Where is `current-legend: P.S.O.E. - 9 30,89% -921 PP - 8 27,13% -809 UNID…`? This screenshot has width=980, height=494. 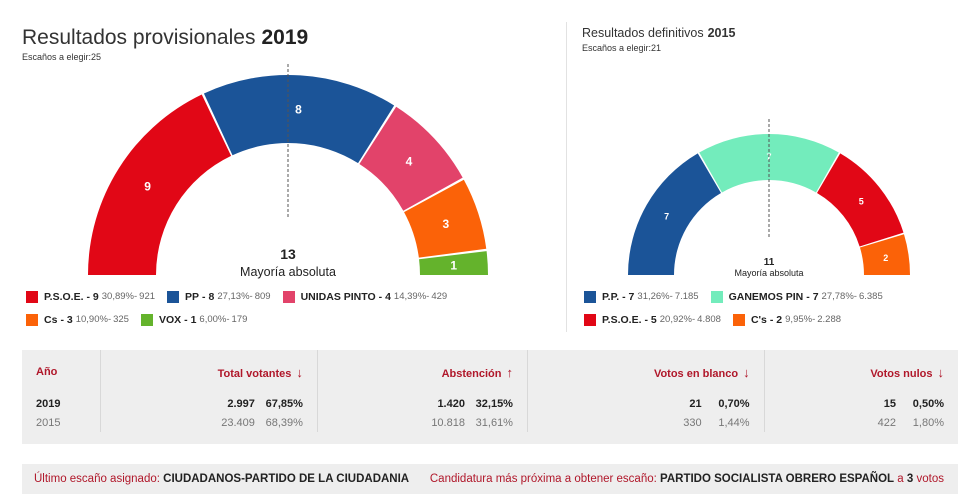
current-legend: P.S.O.E. - 9 30,89% -921 PP - 8 27,13% -809 UNID… is located at coordinates (286, 308).